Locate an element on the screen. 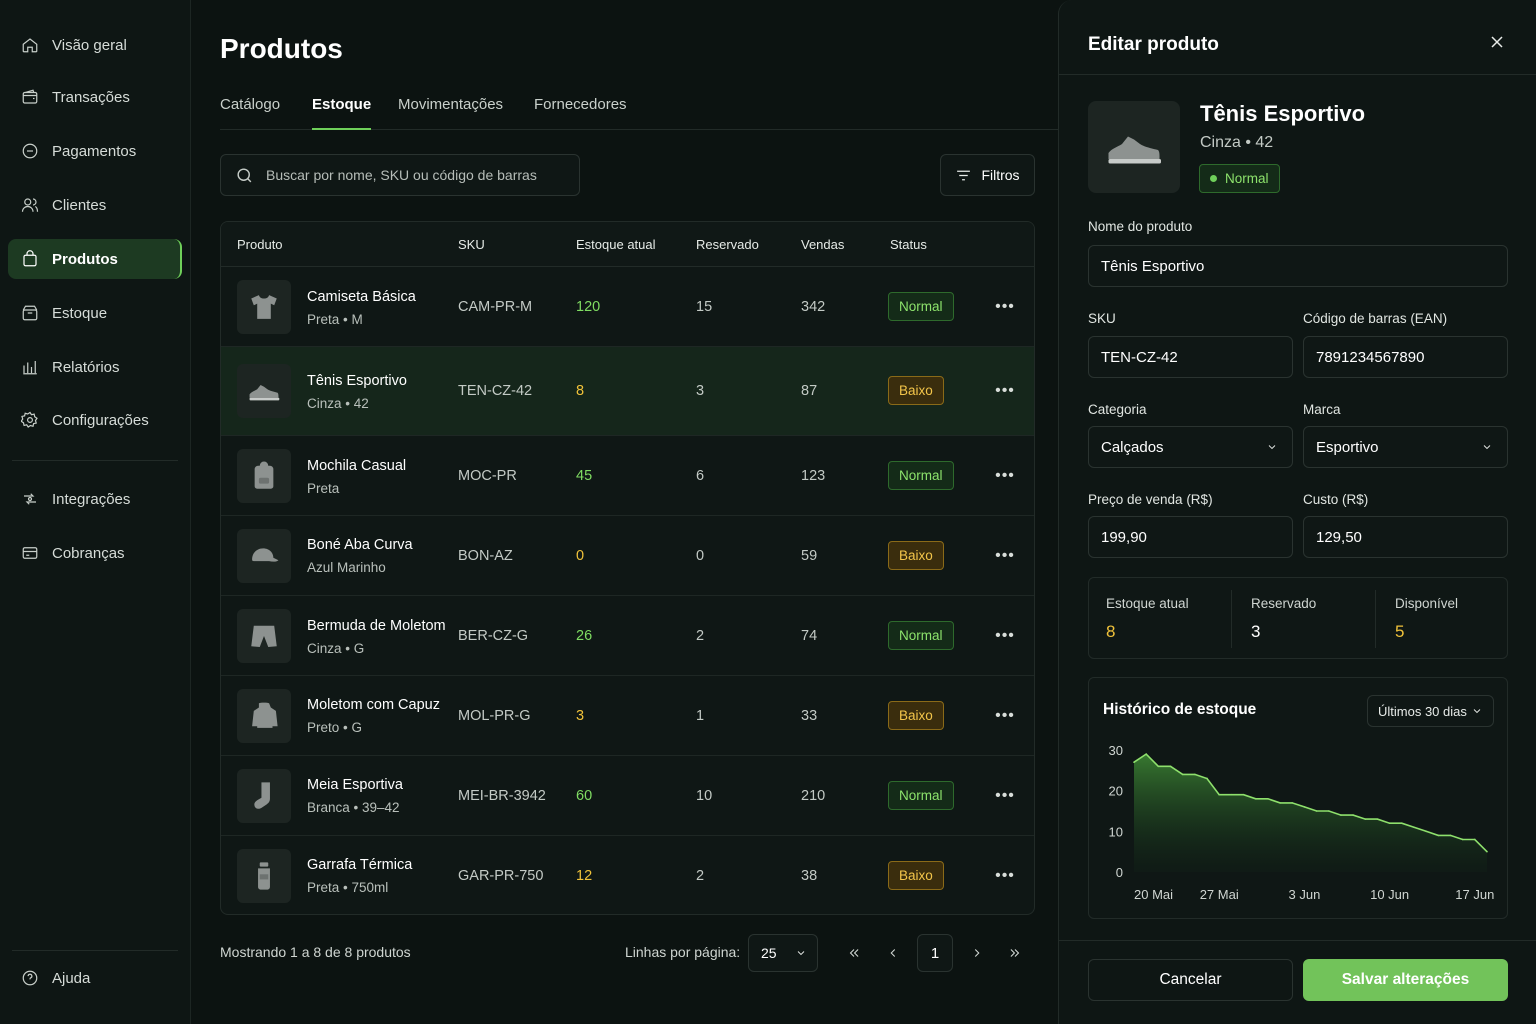 Image resolution: width=1536 pixels, height=1024 pixels. next-page-button is located at coordinates (977, 953).